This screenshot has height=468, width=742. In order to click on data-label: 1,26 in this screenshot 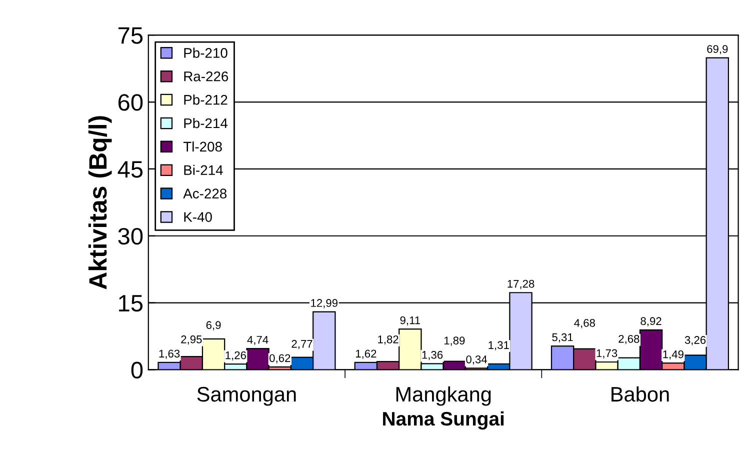, I will do `click(236, 356)`.